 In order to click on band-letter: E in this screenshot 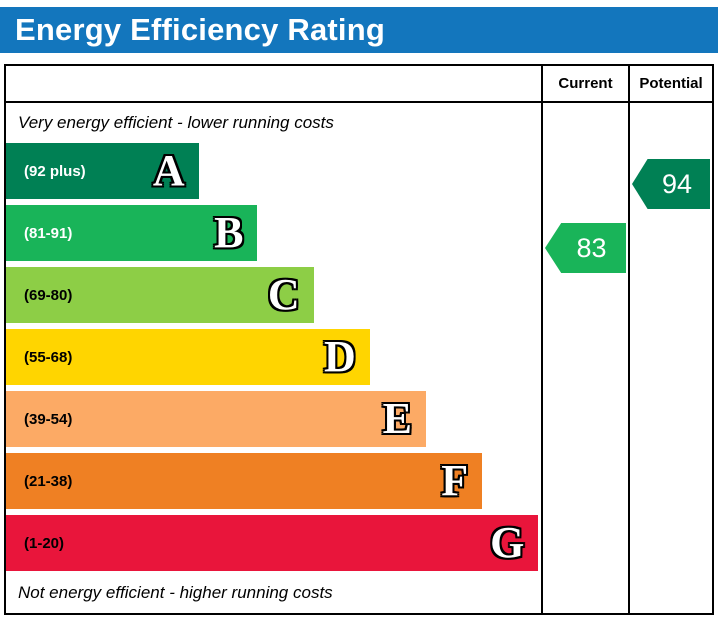, I will do `click(397, 418)`.